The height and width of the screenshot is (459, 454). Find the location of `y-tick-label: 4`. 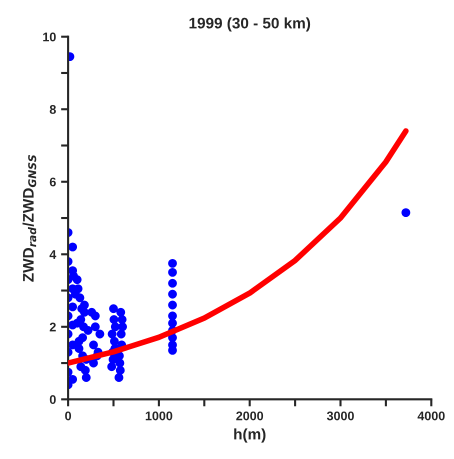

y-tick-label: 4 is located at coordinates (53, 254).